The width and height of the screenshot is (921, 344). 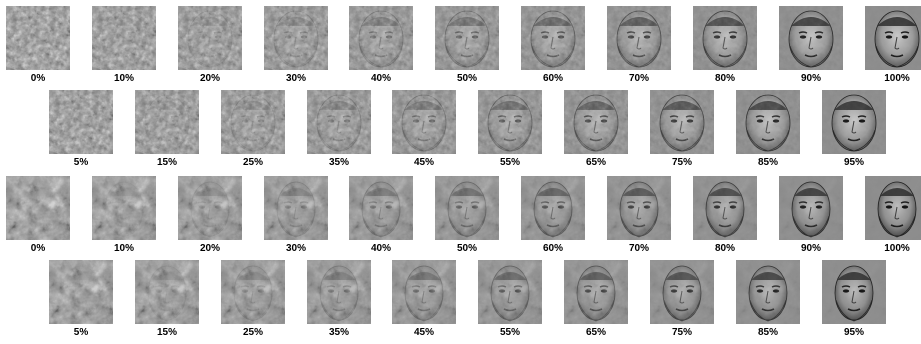 I want to click on noise-level-label: 100%, so click(x=897, y=248).